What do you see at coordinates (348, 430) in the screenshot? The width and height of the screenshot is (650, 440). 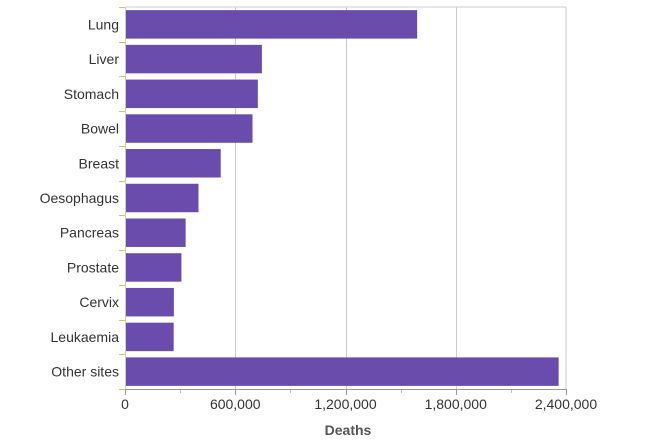 I see `x-axis-title: Deaths` at bounding box center [348, 430].